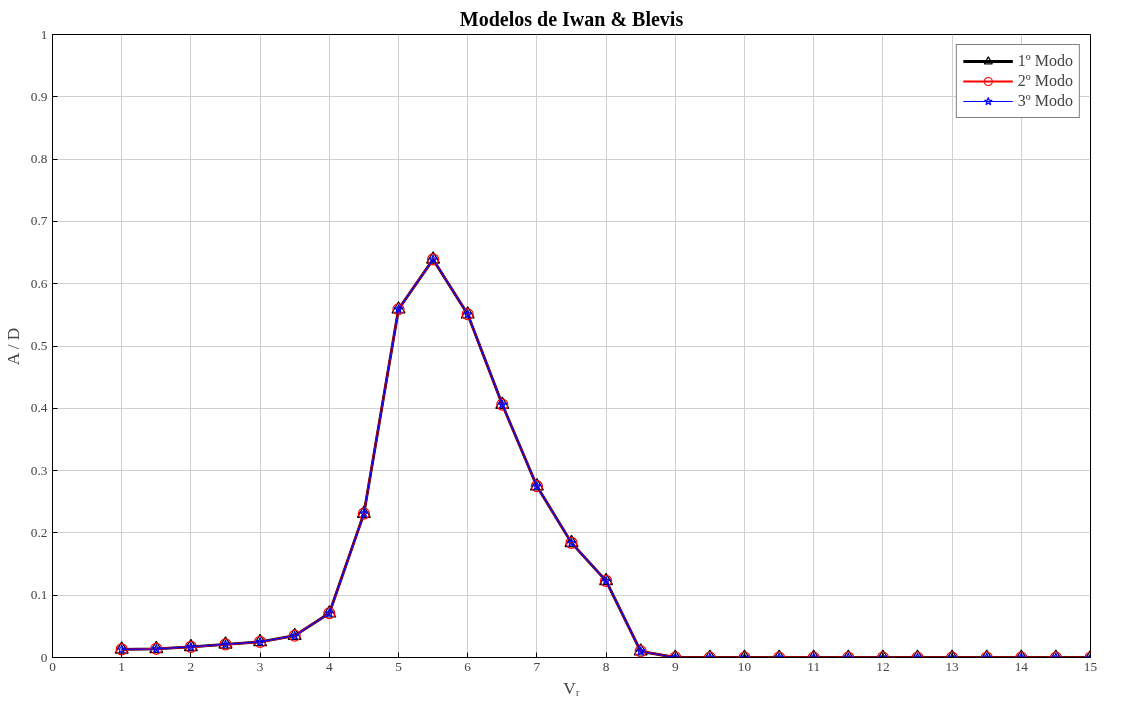  What do you see at coordinates (399, 666) in the screenshot?
I see `x-tick-label: 5` at bounding box center [399, 666].